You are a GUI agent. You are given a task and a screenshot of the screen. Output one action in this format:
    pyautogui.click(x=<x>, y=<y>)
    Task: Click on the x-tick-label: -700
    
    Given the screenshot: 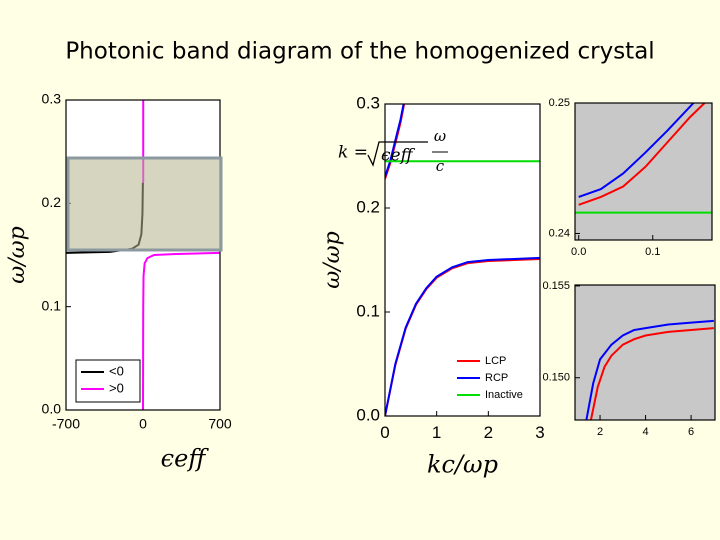 What is the action you would take?
    pyautogui.click(x=66, y=423)
    